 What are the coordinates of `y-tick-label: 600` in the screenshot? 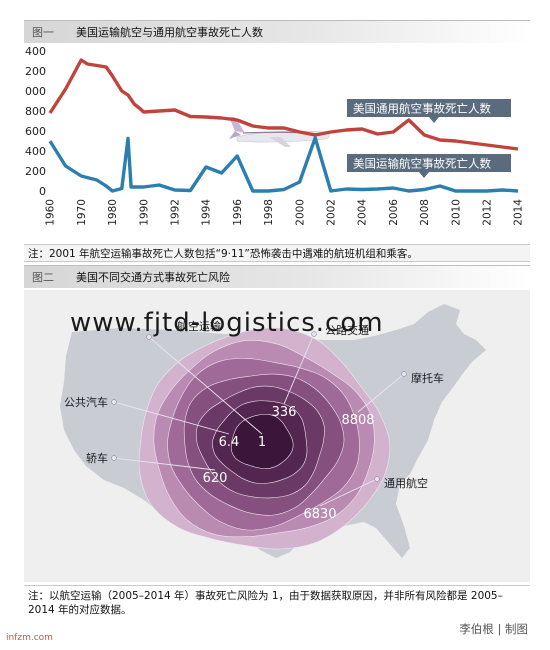 It's located at (35, 131).